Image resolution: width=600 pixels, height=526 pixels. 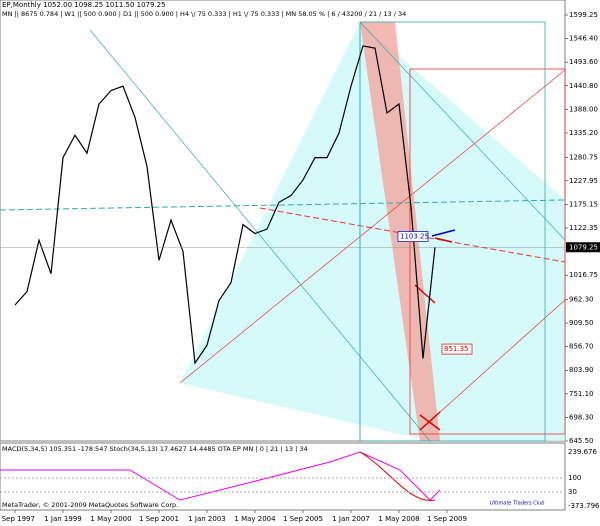 I want to click on y-tick-label: 856.70, so click(x=581, y=347).